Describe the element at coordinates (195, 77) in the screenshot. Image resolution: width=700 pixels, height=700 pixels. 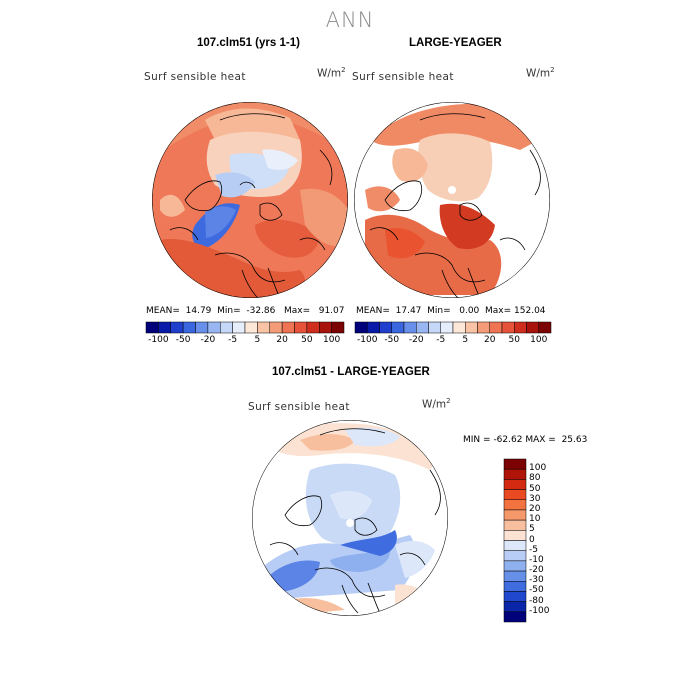
I see `panel1-variable-label: Surf sensible heat` at that location.